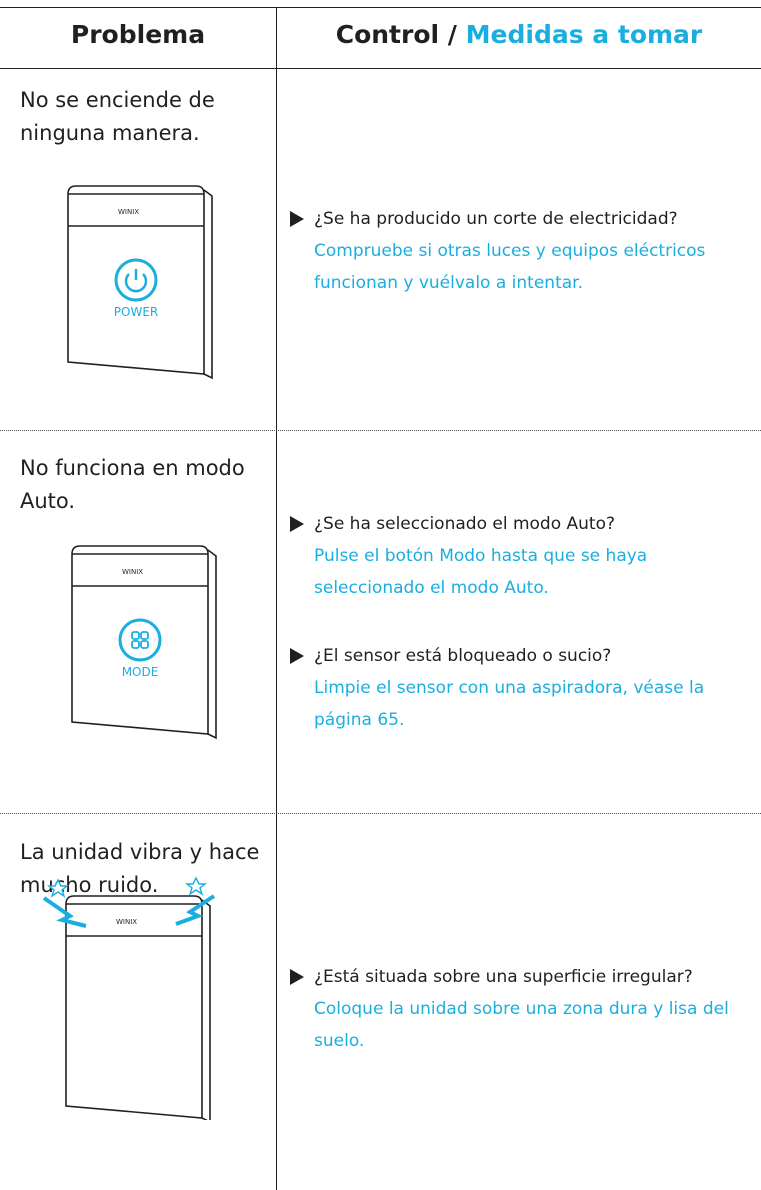  I want to click on device-illustration: WINIX, so click(129, 998).